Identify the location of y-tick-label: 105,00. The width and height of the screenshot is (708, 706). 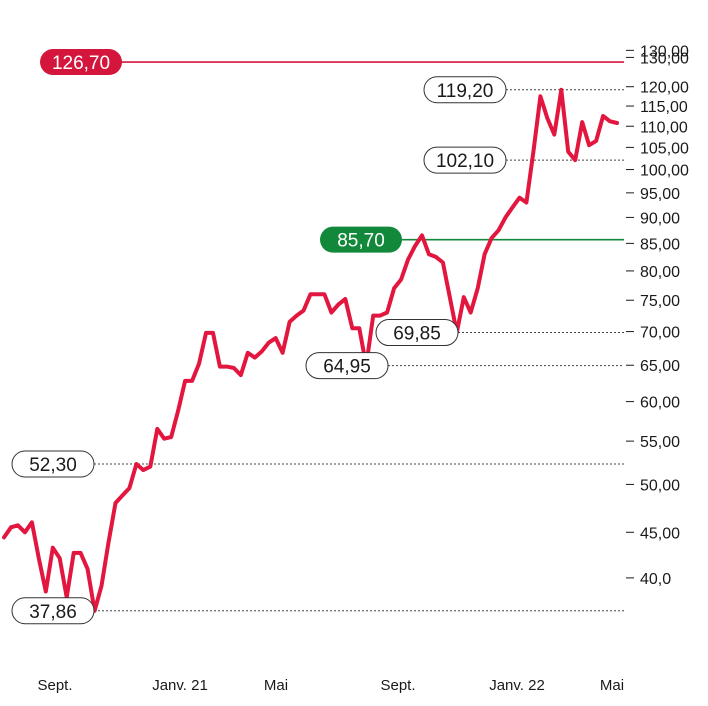
(664, 148).